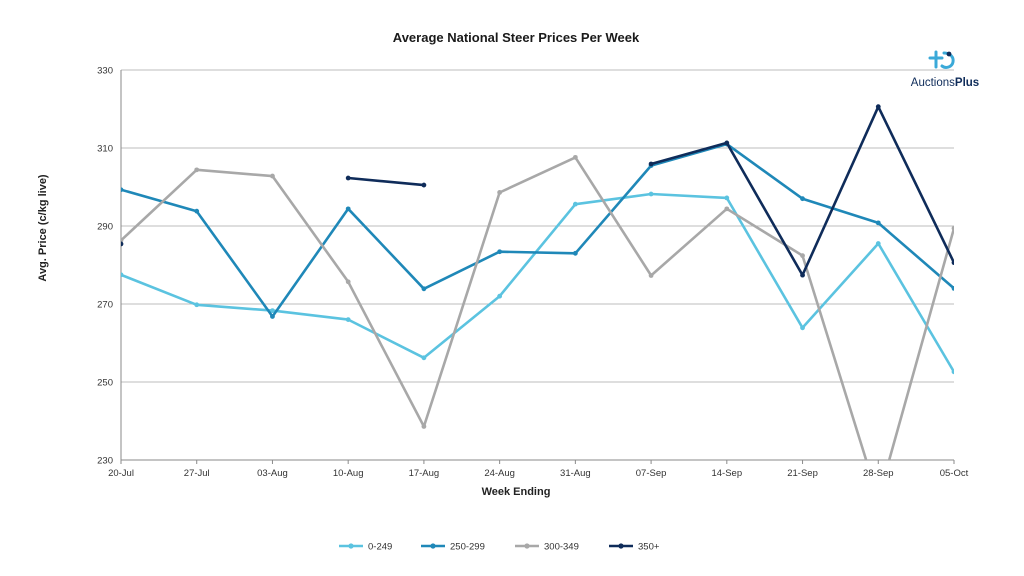  What do you see at coordinates (386, 181) in the screenshot?
I see `series-line-350+` at bounding box center [386, 181].